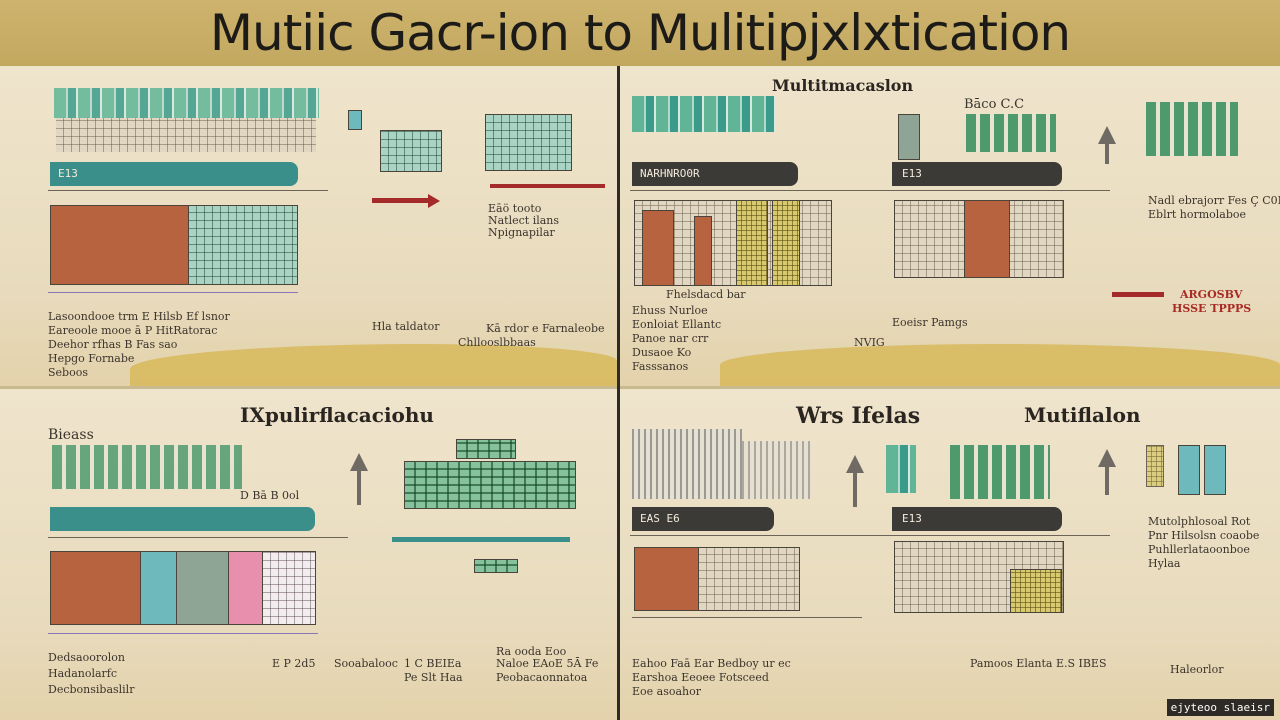 Image resolution: width=1280 pixels, height=720 pixels. I want to click on right-note: Hylaa, so click(1164, 563).